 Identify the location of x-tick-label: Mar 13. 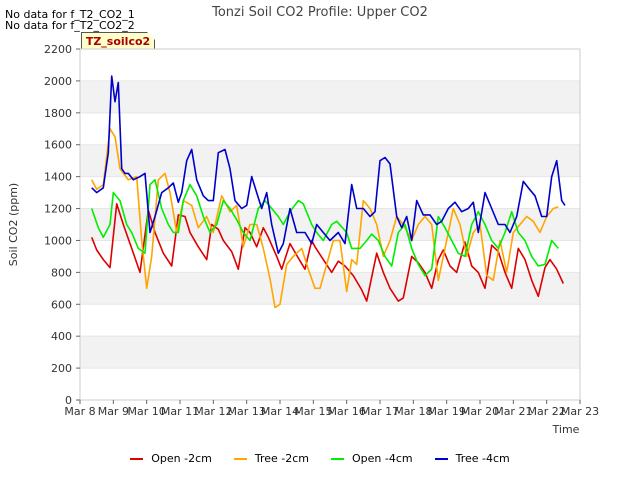
(247, 411).